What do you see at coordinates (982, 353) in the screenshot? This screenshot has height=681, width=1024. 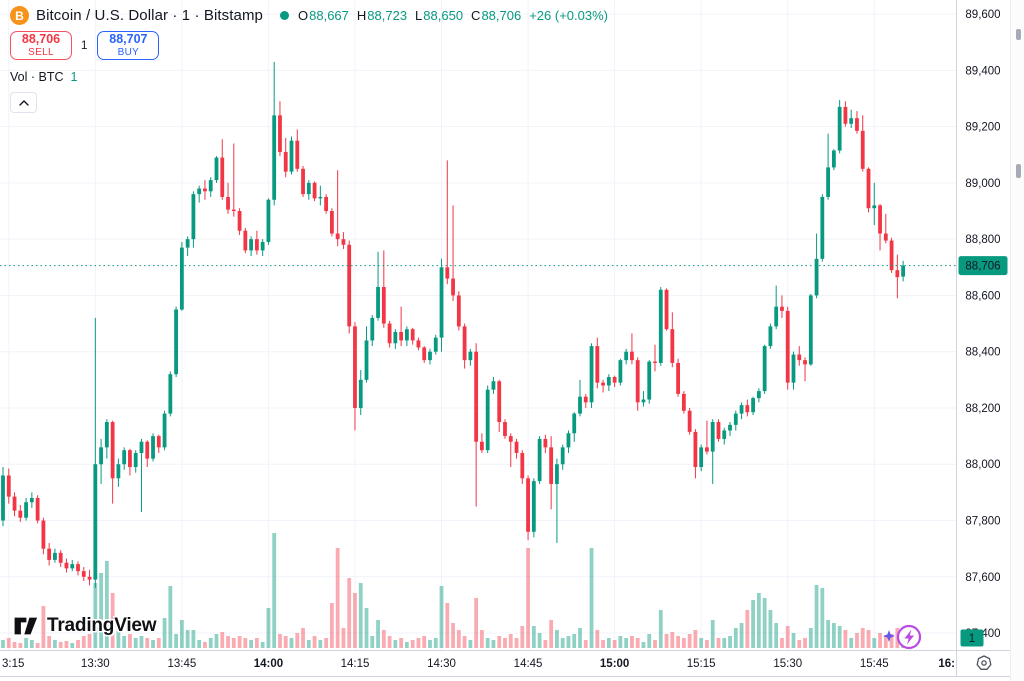 I see `svg-text: 88,400` at bounding box center [982, 353].